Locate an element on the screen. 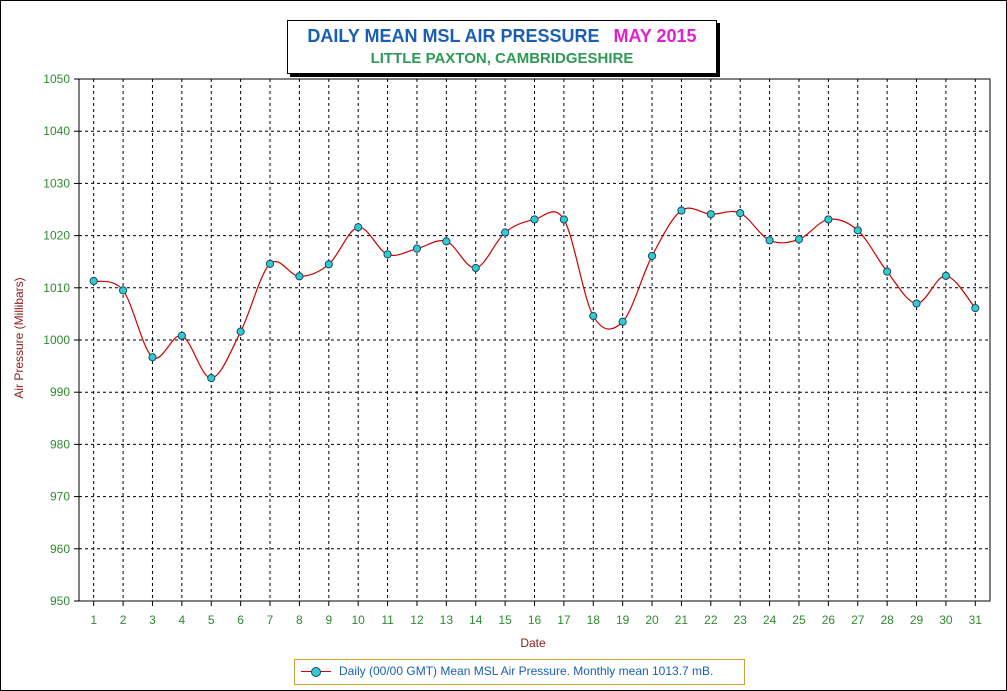 Image resolution: width=1007 pixels, height=691 pixels. y-tick-label: 1000 is located at coordinates (56, 340).